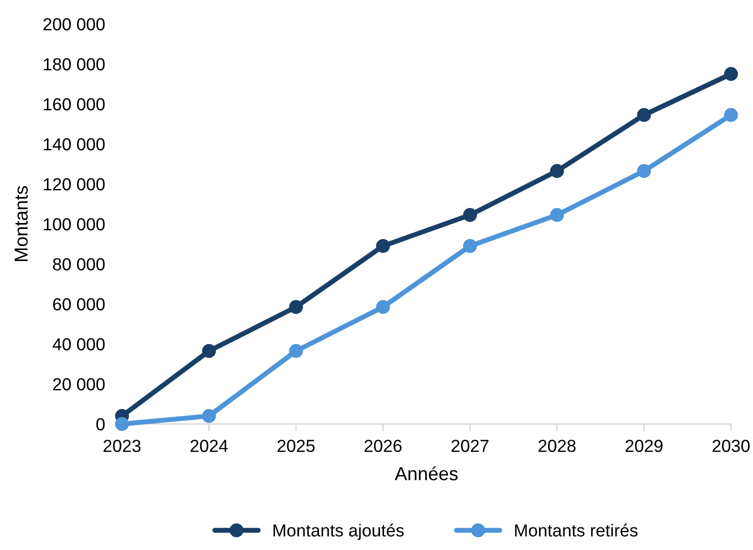 This screenshot has width=753, height=550. I want to click on y-tick-label: 120 000, so click(74, 184).